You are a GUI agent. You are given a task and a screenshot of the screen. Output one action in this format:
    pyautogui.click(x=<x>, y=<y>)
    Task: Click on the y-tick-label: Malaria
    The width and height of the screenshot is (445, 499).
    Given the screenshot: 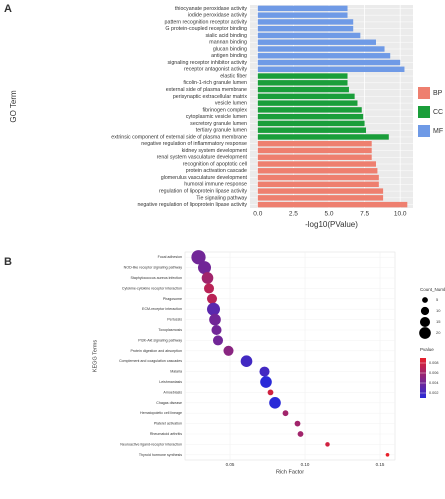 What is the action you would take?
    pyautogui.click(x=176, y=372)
    